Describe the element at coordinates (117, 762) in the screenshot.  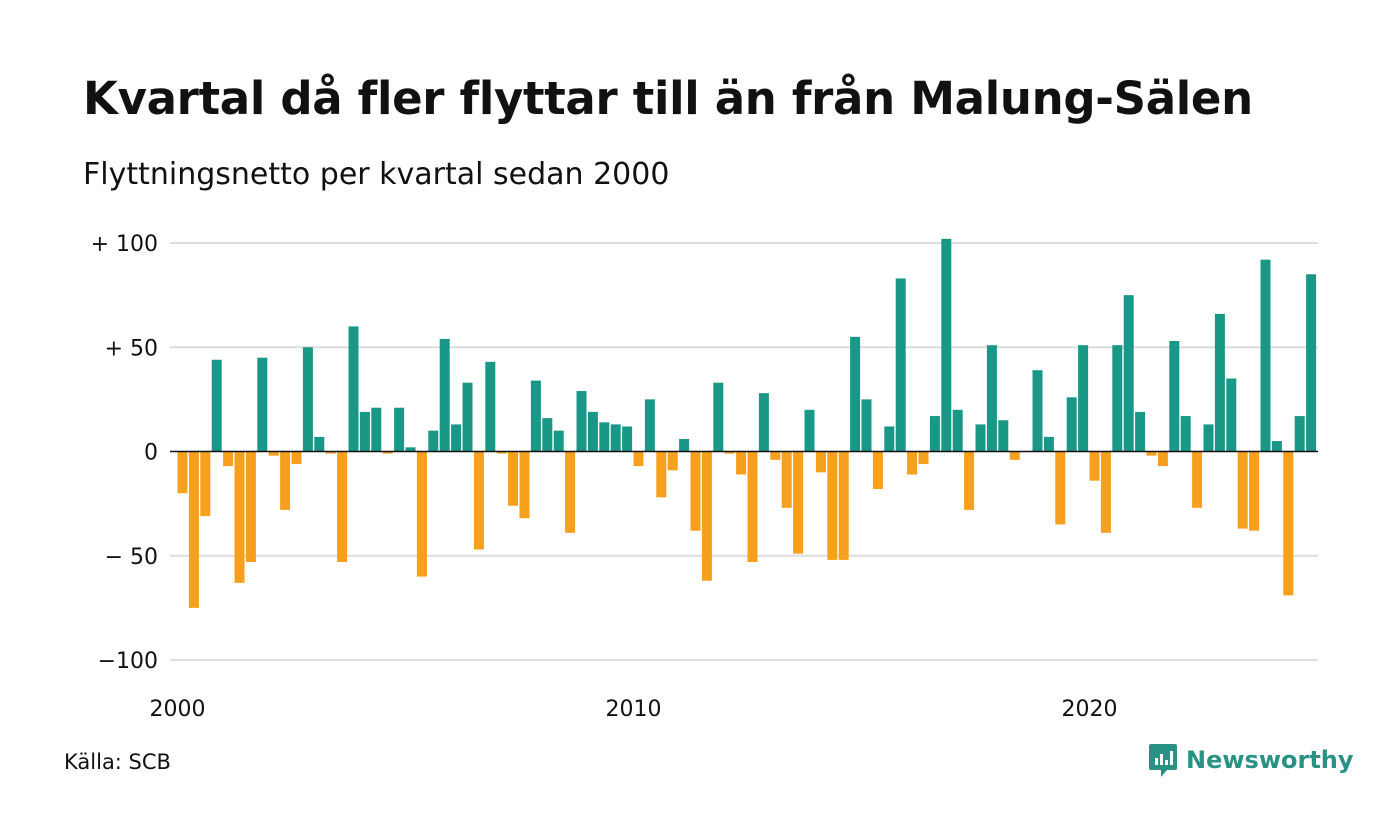
I see `source-note: Källa: SCB` at that location.